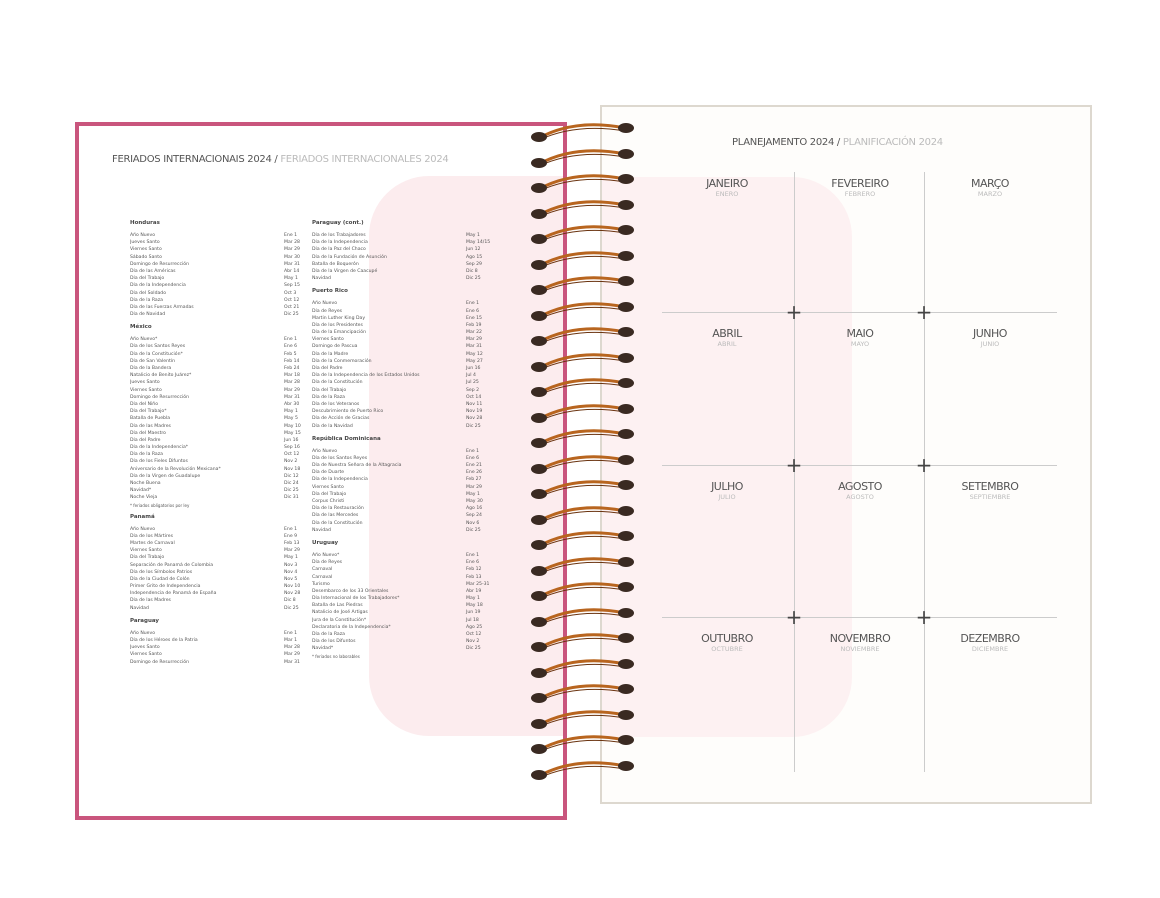  Describe the element at coordinates (330, 291) in the screenshot. I see `country-heading: Puerto Rico` at that location.